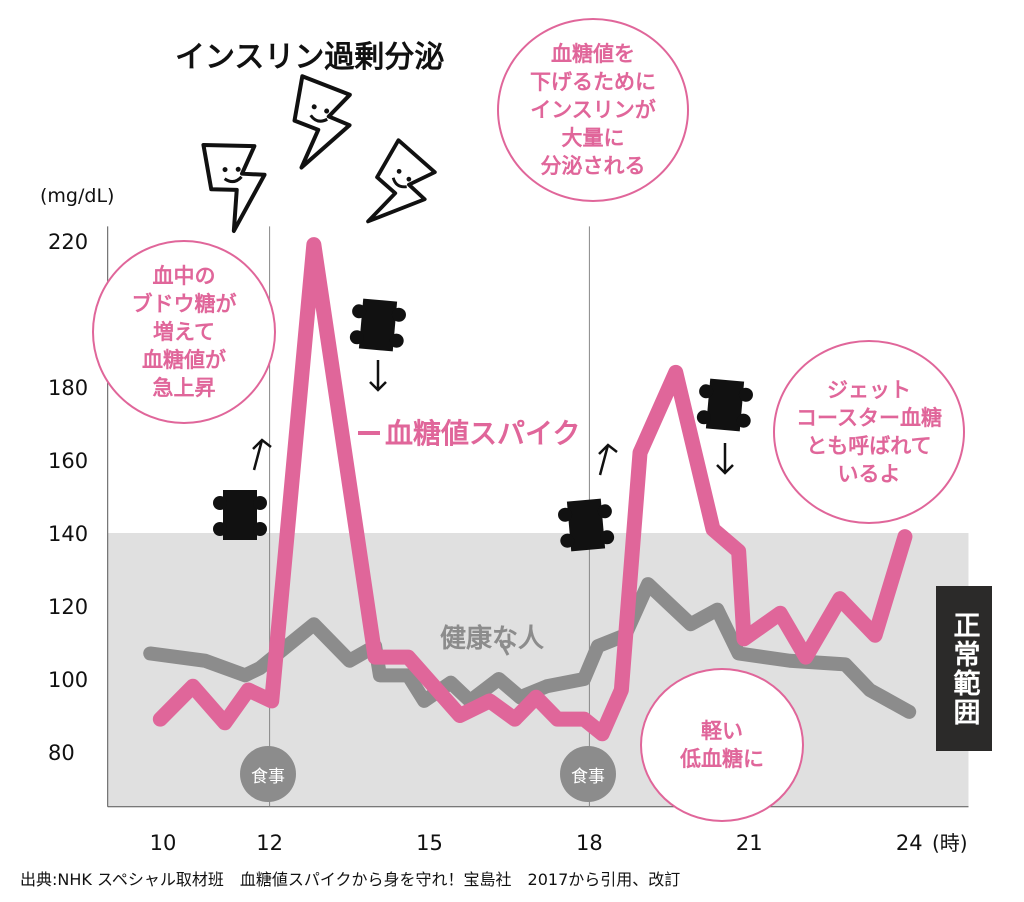 This screenshot has width=1024, height=902. What do you see at coordinates (429, 843) in the screenshot?
I see `x-tick-label: 15` at bounding box center [429, 843].